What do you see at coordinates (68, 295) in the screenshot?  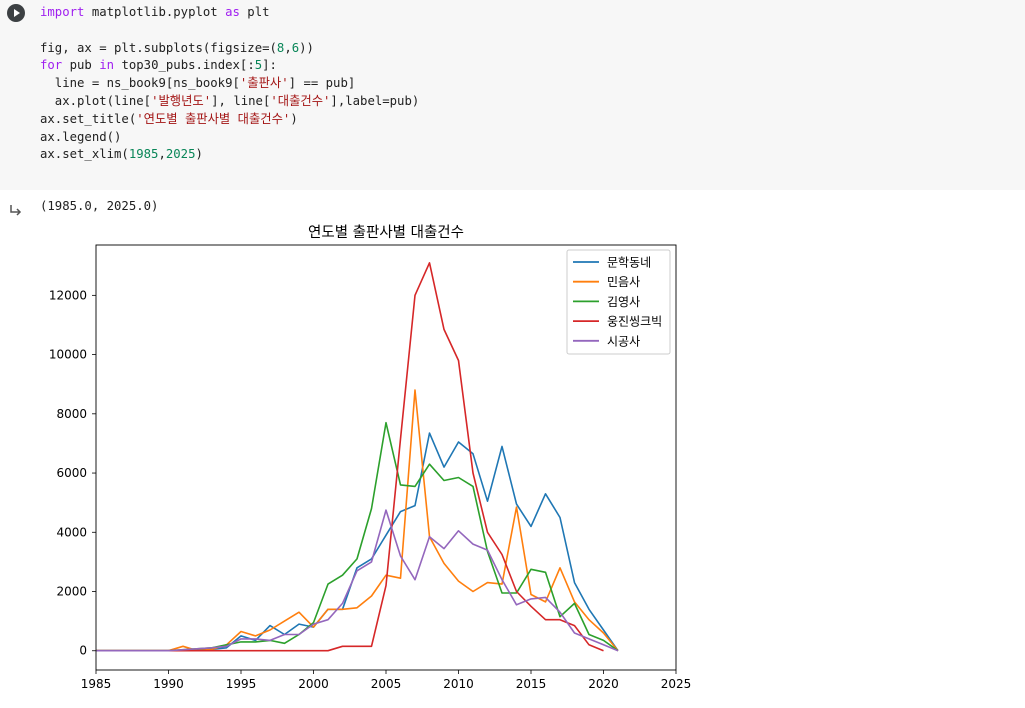 I see `y-tick-label: 12000` at bounding box center [68, 295].